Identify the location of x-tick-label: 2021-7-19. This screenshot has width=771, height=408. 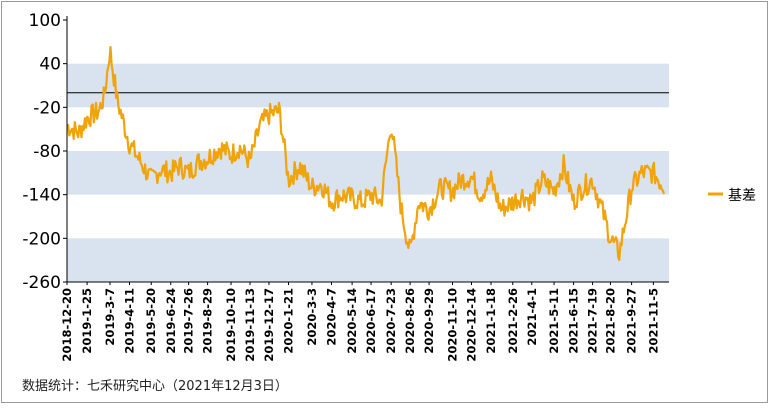
(593, 321).